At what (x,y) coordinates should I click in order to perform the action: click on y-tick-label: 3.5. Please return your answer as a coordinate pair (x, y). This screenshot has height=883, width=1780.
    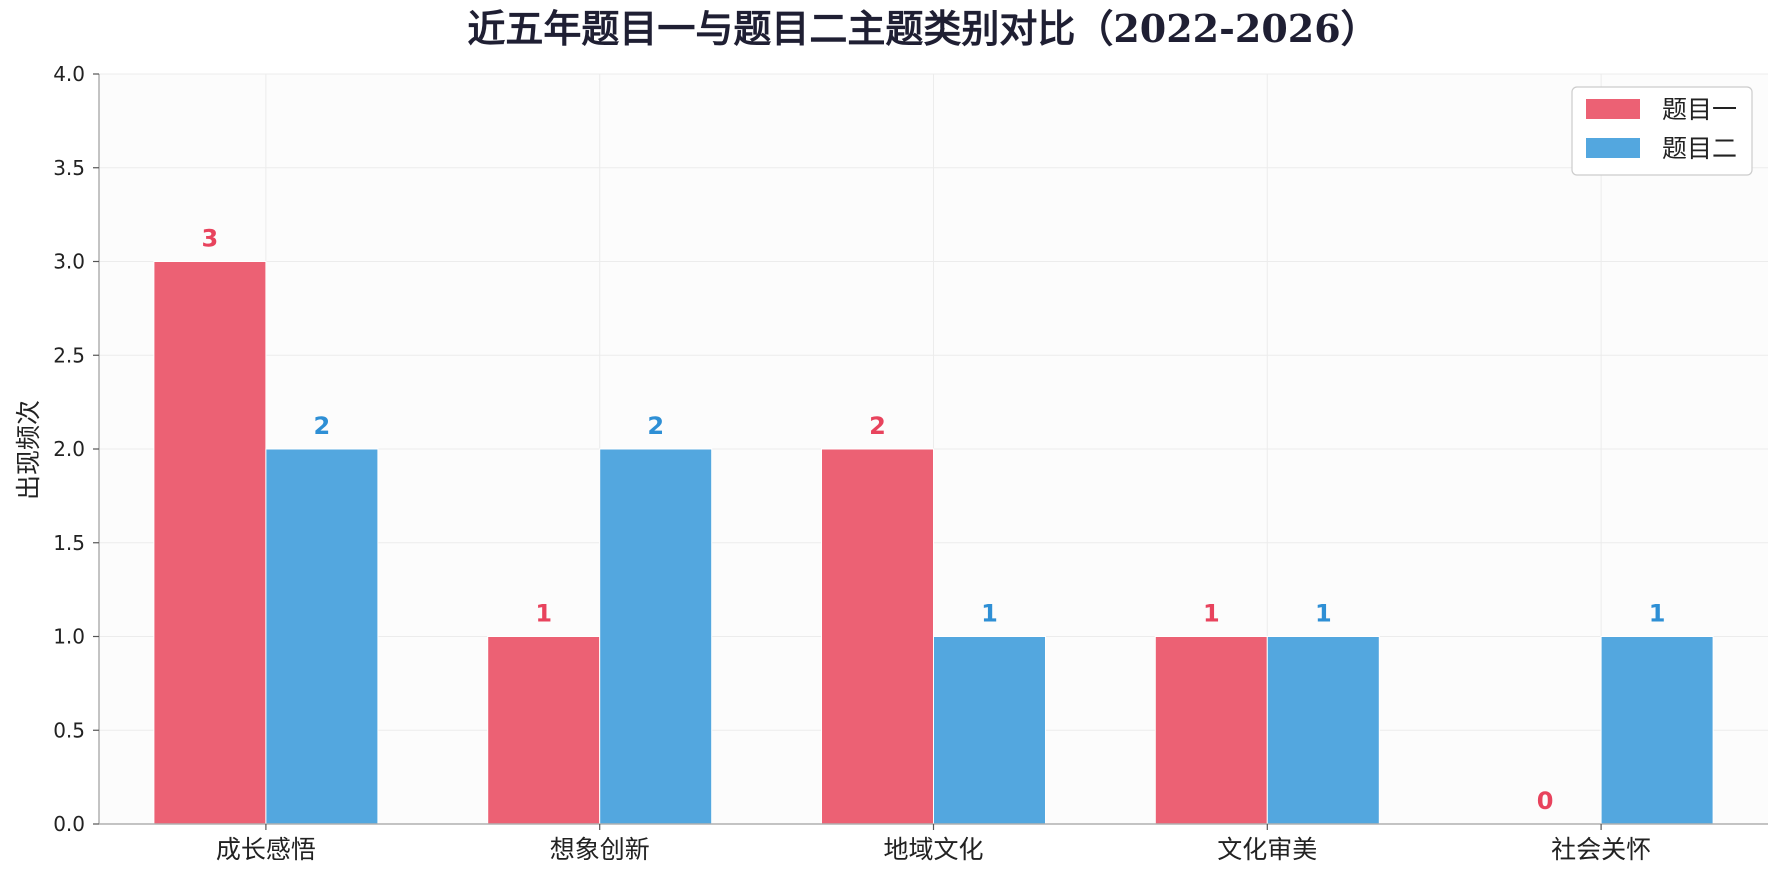
    Looking at the image, I should click on (69, 168).